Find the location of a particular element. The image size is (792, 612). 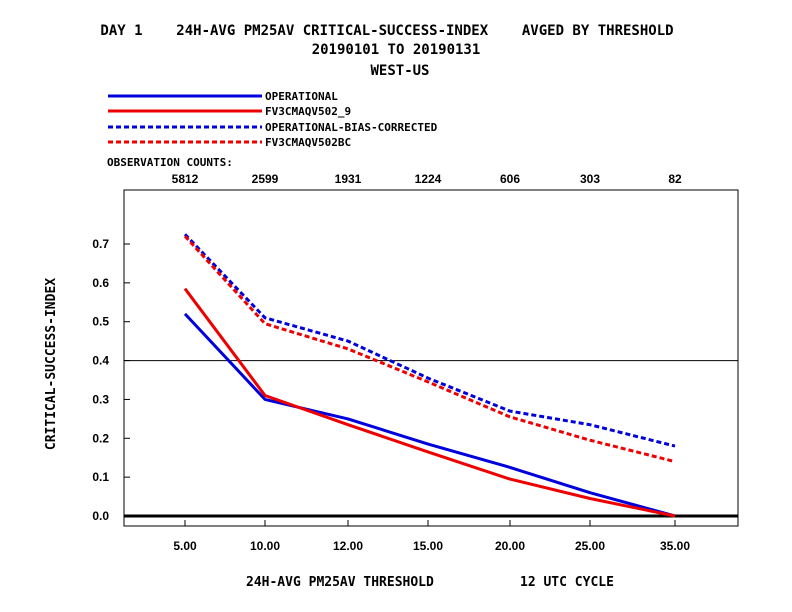

x-tick-label: 10.00 is located at coordinates (265, 546).